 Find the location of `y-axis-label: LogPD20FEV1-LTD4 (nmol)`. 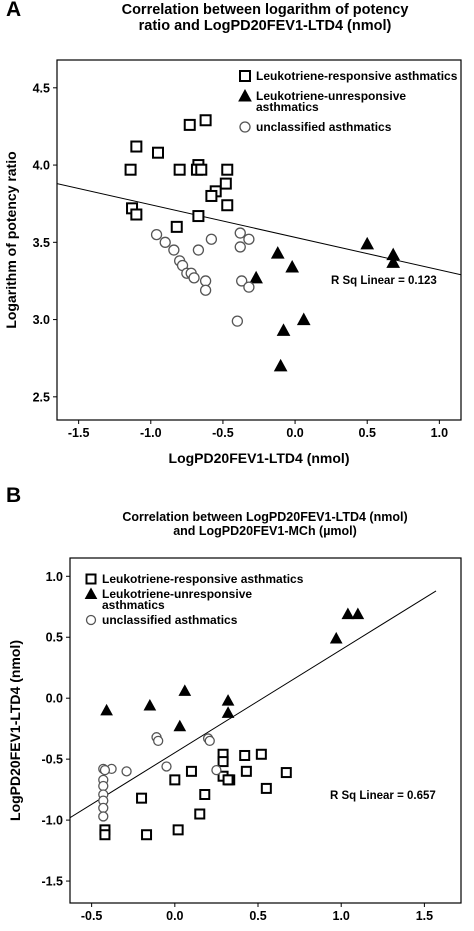

y-axis-label: LogPD20FEV1-LTD4 (nmol) is located at coordinates (15, 730).